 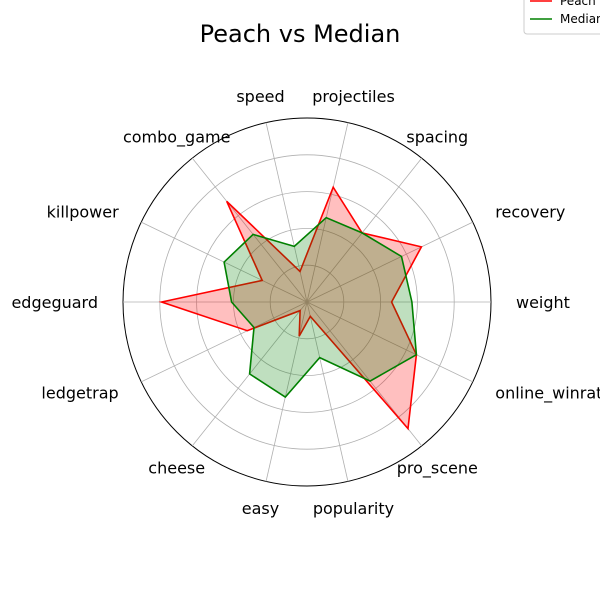 What do you see at coordinates (437, 137) in the screenshot?
I see `axis-label-spacing: spacing` at bounding box center [437, 137].